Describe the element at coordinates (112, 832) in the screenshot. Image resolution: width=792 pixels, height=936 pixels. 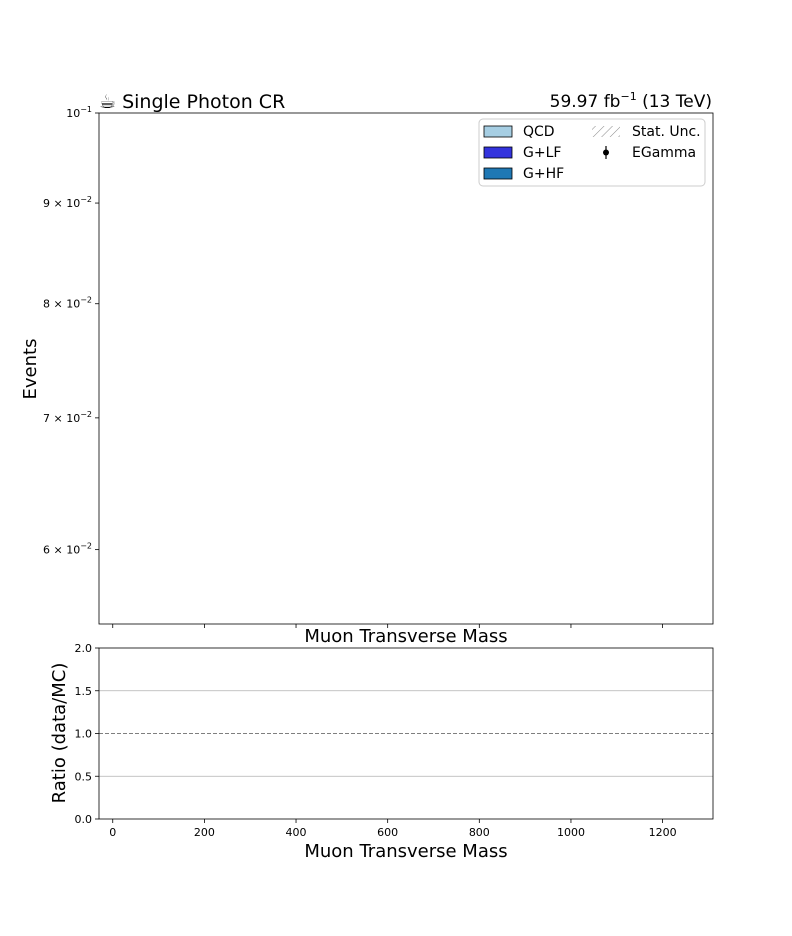
I see `ratio-x-tick-label: 0` at that location.